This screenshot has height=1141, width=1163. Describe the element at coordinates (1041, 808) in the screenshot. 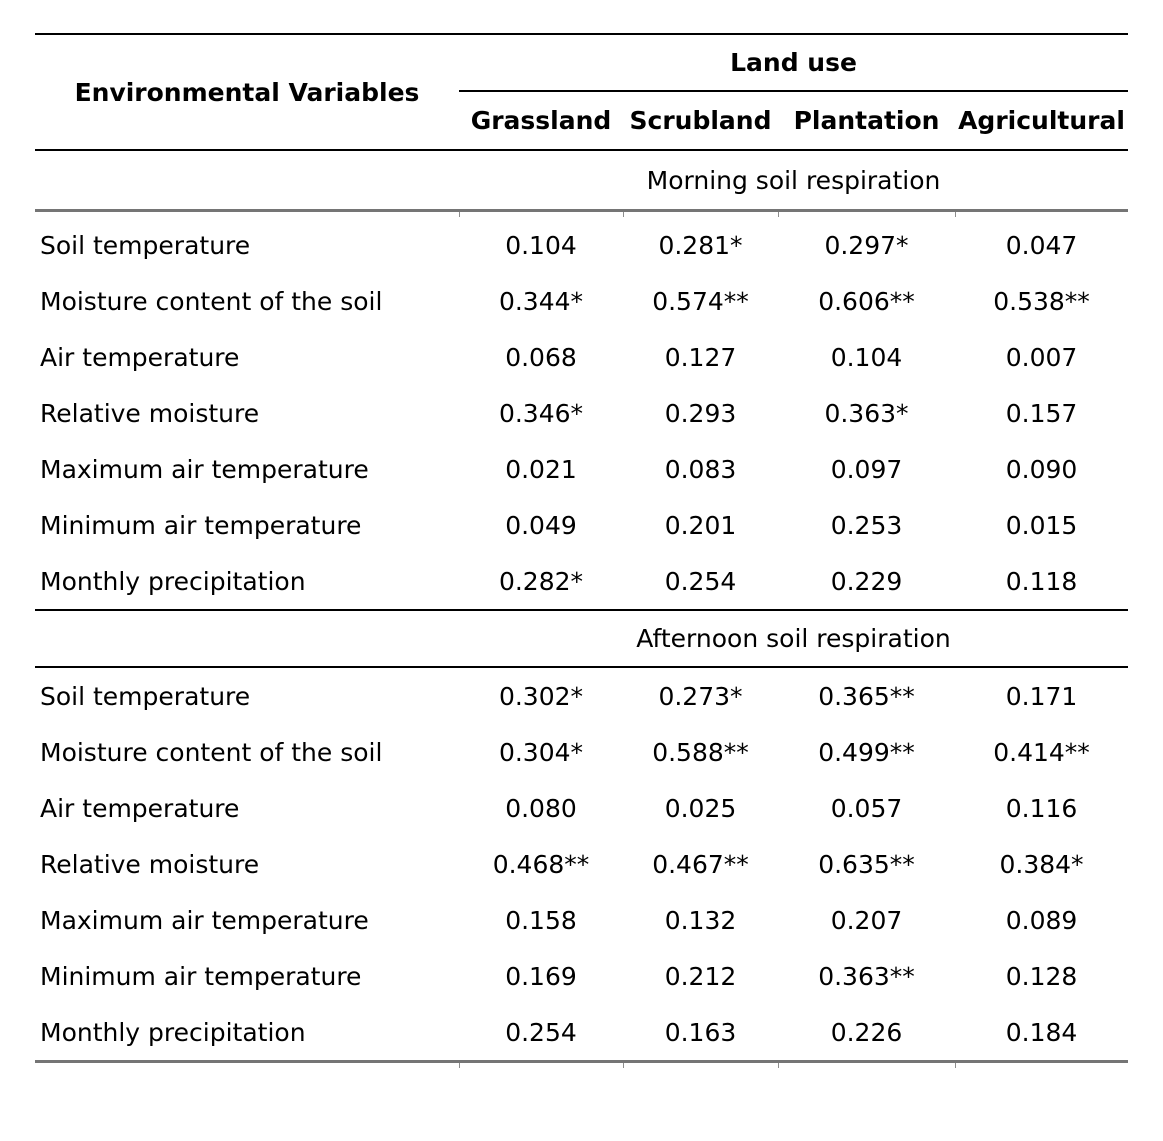

I see `correlation-value: 0.116` at that location.